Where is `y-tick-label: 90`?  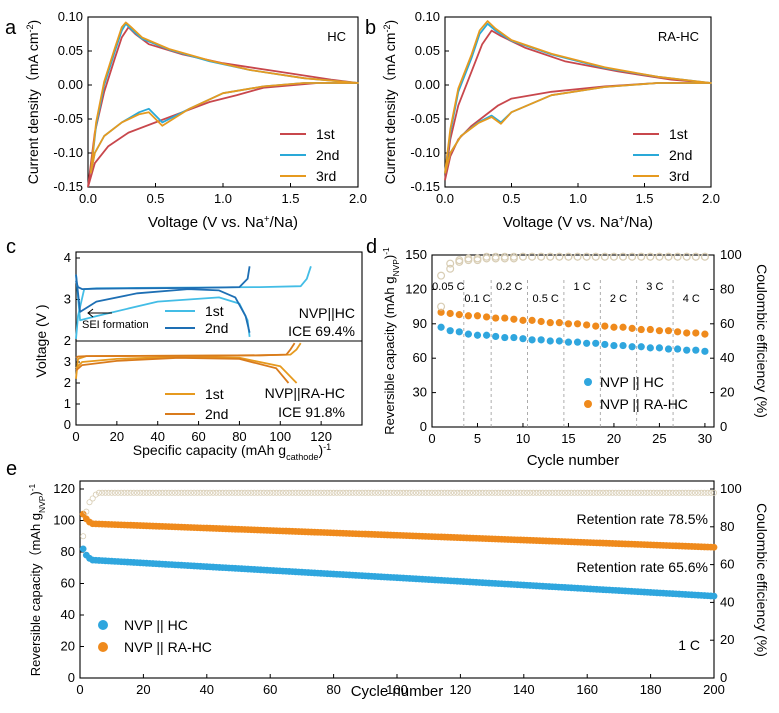 y-tick-label: 90 is located at coordinates (420, 323).